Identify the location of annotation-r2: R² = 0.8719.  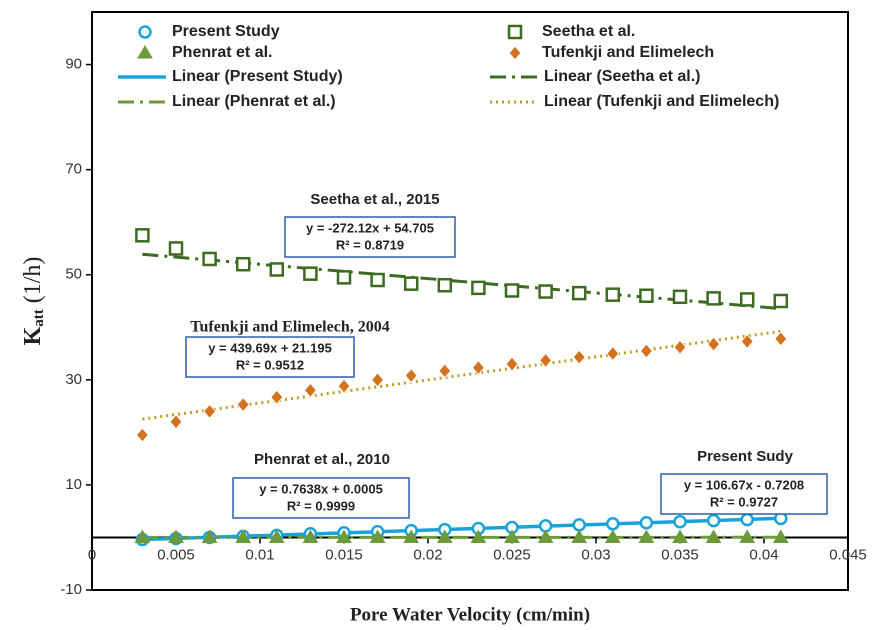
(370, 244).